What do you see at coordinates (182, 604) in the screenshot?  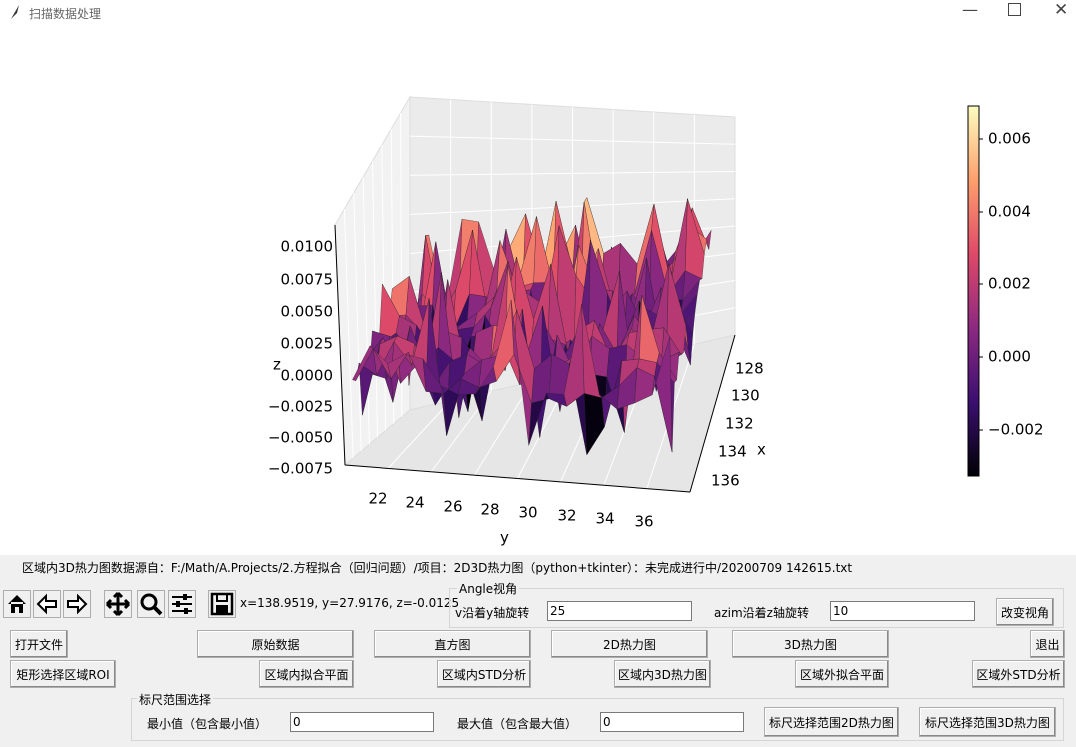 I see `configure-button` at bounding box center [182, 604].